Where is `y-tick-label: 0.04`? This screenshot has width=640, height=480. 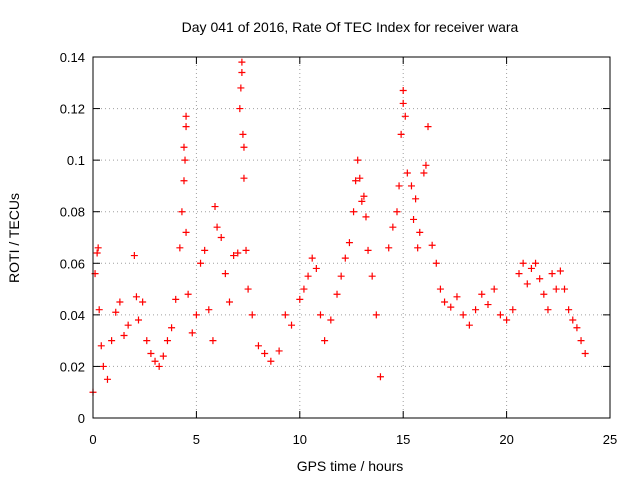
y-tick-label: 0.04 is located at coordinates (72, 315).